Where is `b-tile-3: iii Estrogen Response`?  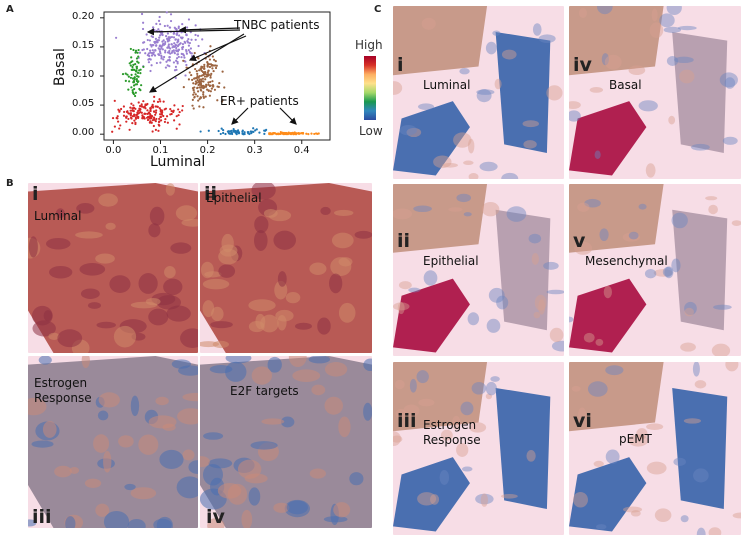 b-tile-3: iii Estrogen Response is located at coordinates (113, 442).